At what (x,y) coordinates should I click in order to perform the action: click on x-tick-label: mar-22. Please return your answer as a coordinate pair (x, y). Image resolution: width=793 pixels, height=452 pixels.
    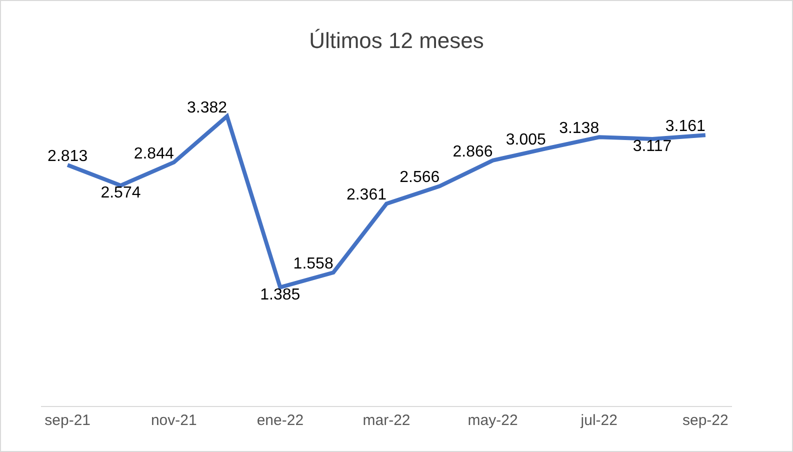
    Looking at the image, I should click on (386, 420).